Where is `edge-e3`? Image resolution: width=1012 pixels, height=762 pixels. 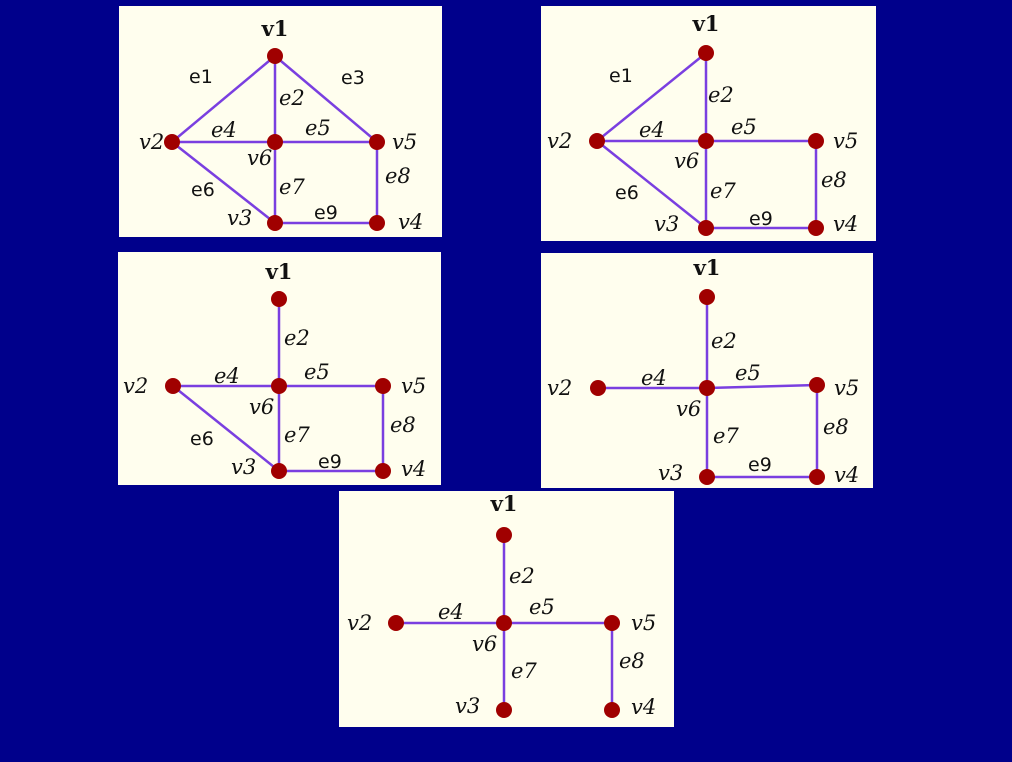
edge-e3 is located at coordinates (326, 99).